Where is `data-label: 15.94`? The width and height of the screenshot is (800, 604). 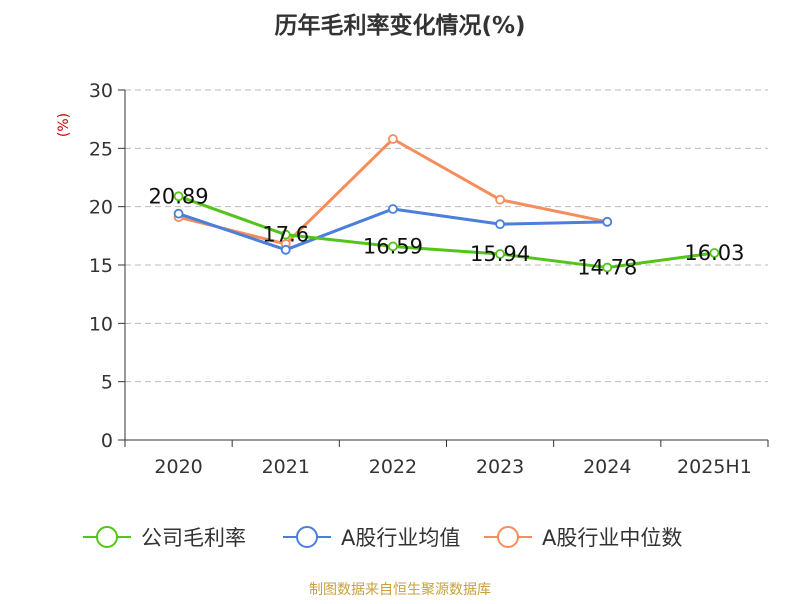
data-label: 15.94 is located at coordinates (500, 254).